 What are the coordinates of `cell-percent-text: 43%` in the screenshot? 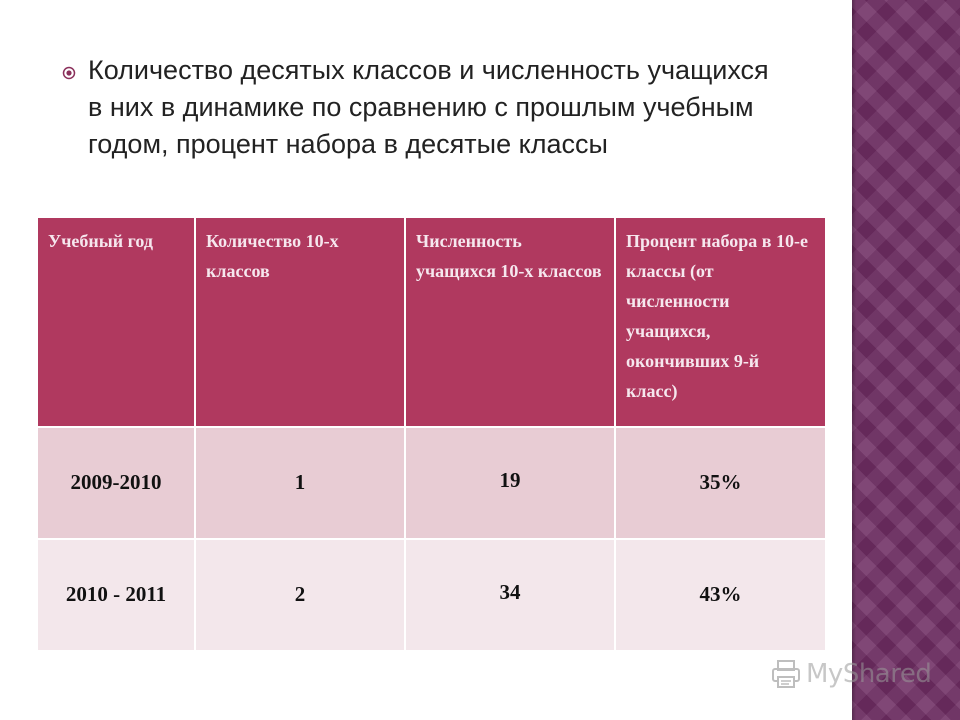 It's located at (720, 594).